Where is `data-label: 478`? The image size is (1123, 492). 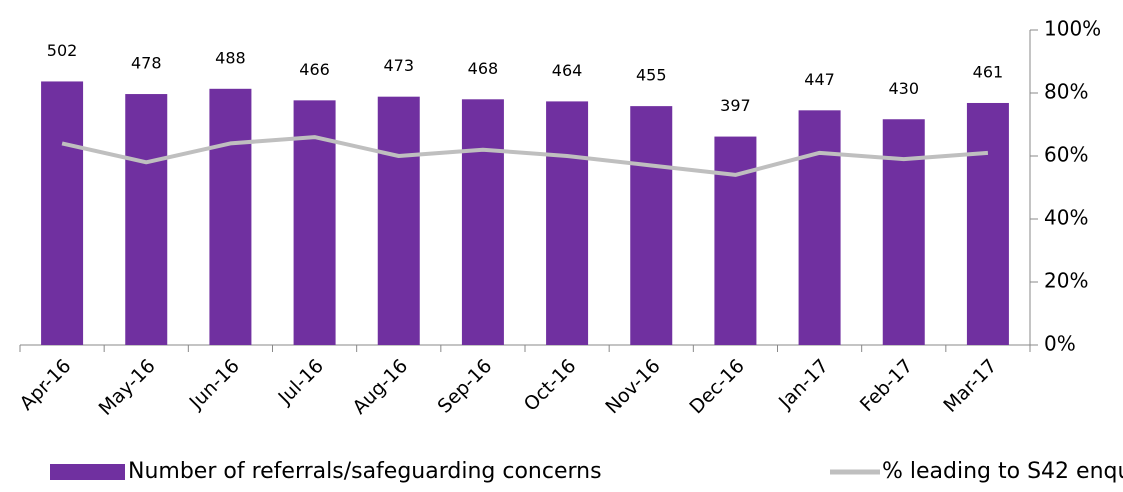
data-label: 478 is located at coordinates (146, 63).